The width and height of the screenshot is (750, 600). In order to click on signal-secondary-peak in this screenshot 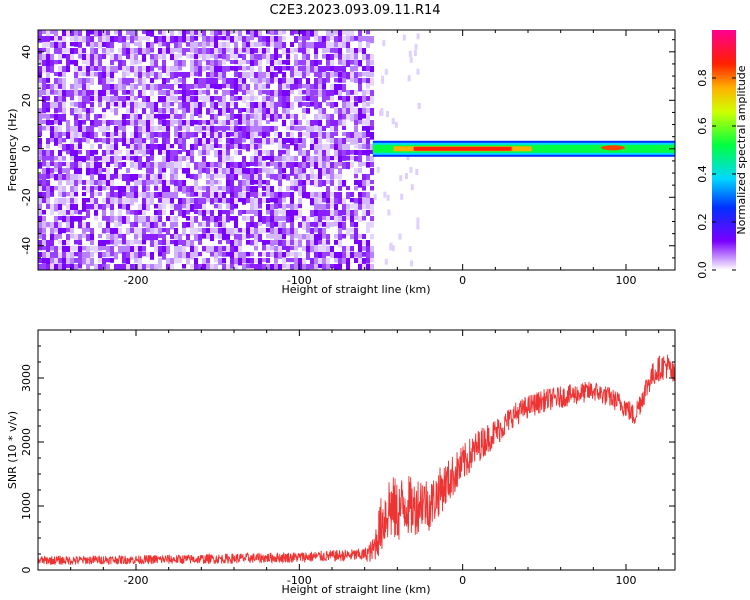, I will do `click(612, 148)`.